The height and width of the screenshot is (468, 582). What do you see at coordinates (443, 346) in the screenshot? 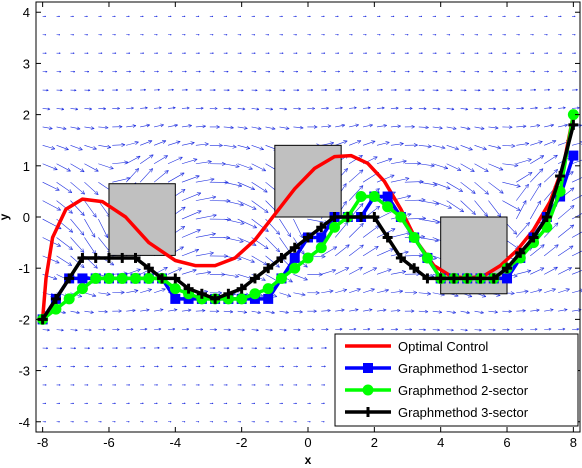
I see `legend-label: Optimal Control` at bounding box center [443, 346].